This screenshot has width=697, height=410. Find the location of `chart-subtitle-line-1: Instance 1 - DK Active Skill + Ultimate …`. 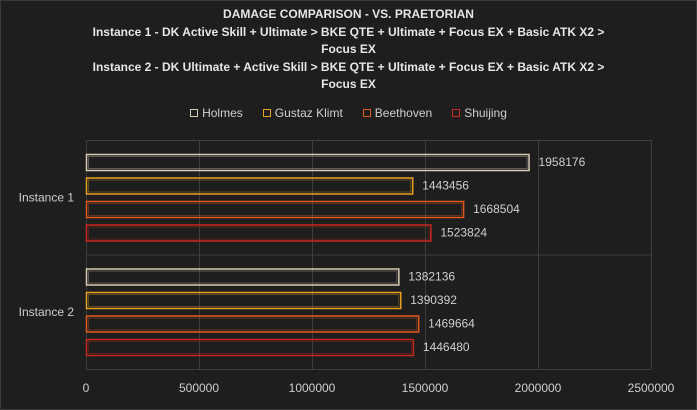

chart-subtitle-line-1: Instance 1 - DK Active Skill + Ultimate … is located at coordinates (348, 31).